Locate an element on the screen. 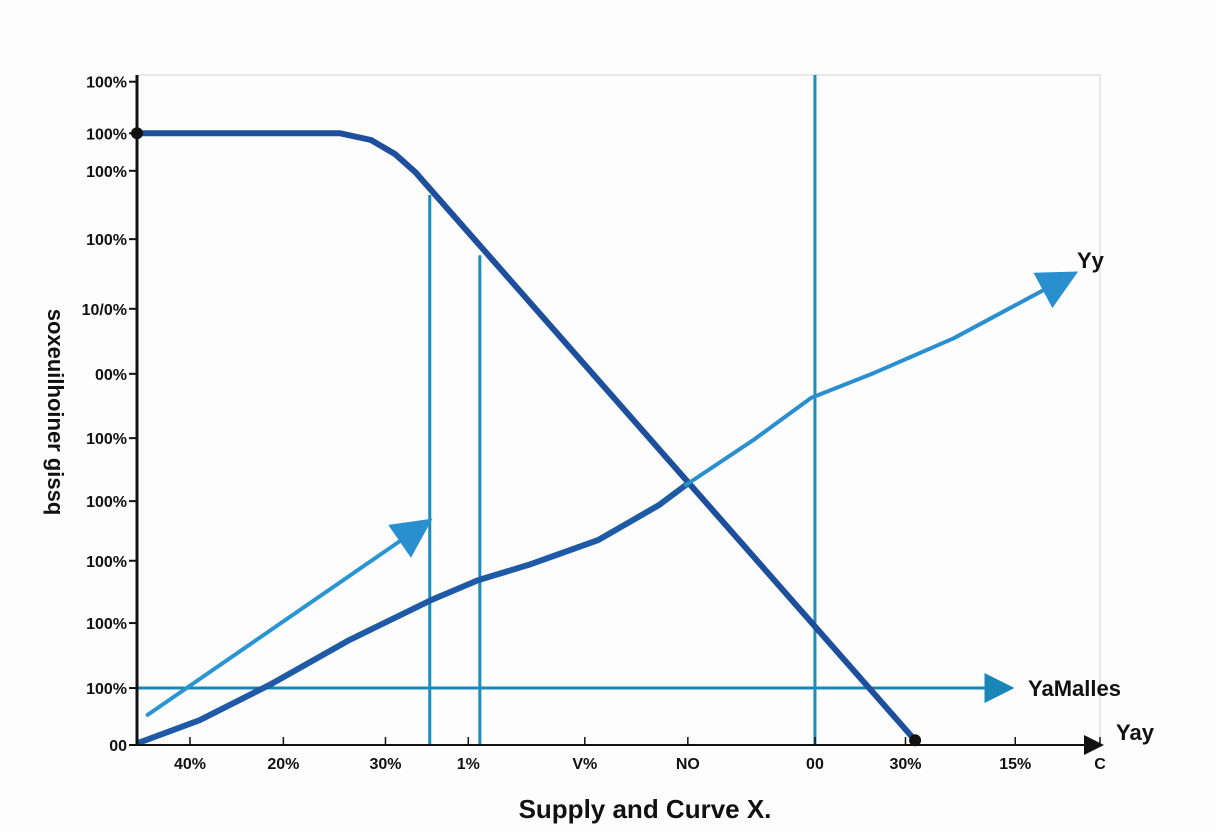 The height and width of the screenshot is (832, 1216). x-tick-label: 20% is located at coordinates (283, 764).